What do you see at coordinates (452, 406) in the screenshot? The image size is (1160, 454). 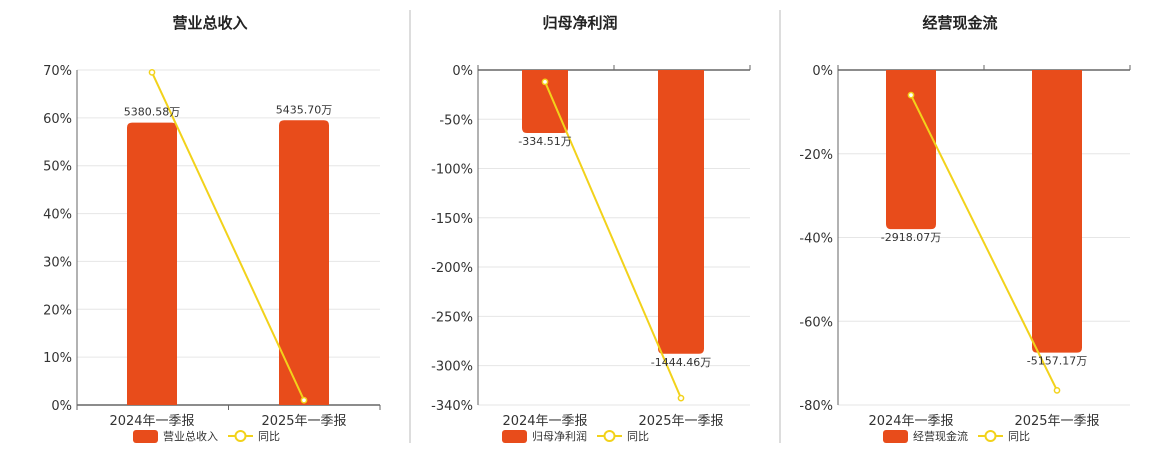 I see `y-tick-label: -340%` at bounding box center [452, 406].